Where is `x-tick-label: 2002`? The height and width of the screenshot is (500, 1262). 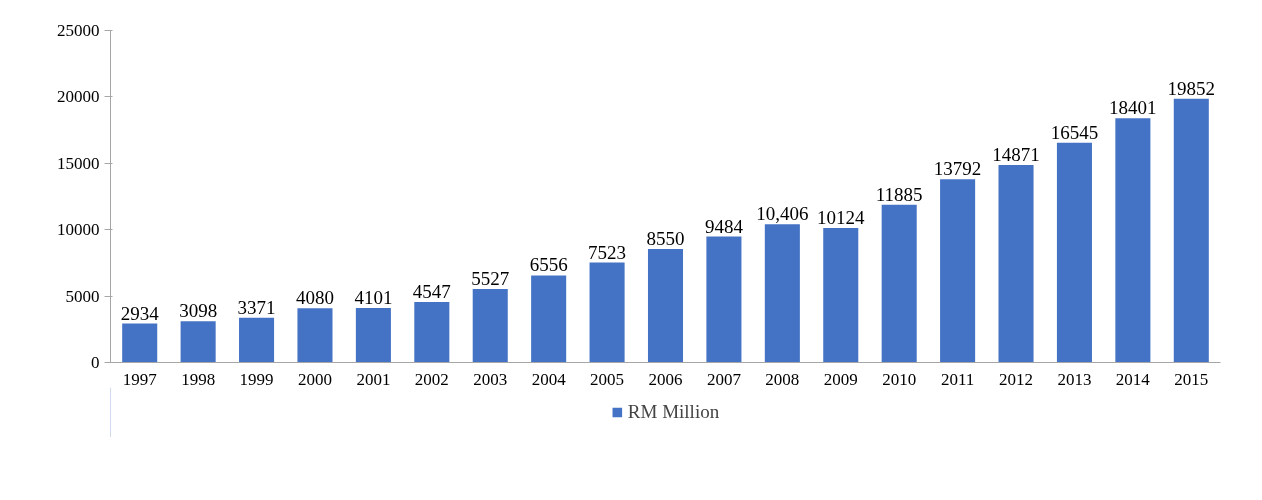
x-tick-label: 2002 is located at coordinates (431, 379).